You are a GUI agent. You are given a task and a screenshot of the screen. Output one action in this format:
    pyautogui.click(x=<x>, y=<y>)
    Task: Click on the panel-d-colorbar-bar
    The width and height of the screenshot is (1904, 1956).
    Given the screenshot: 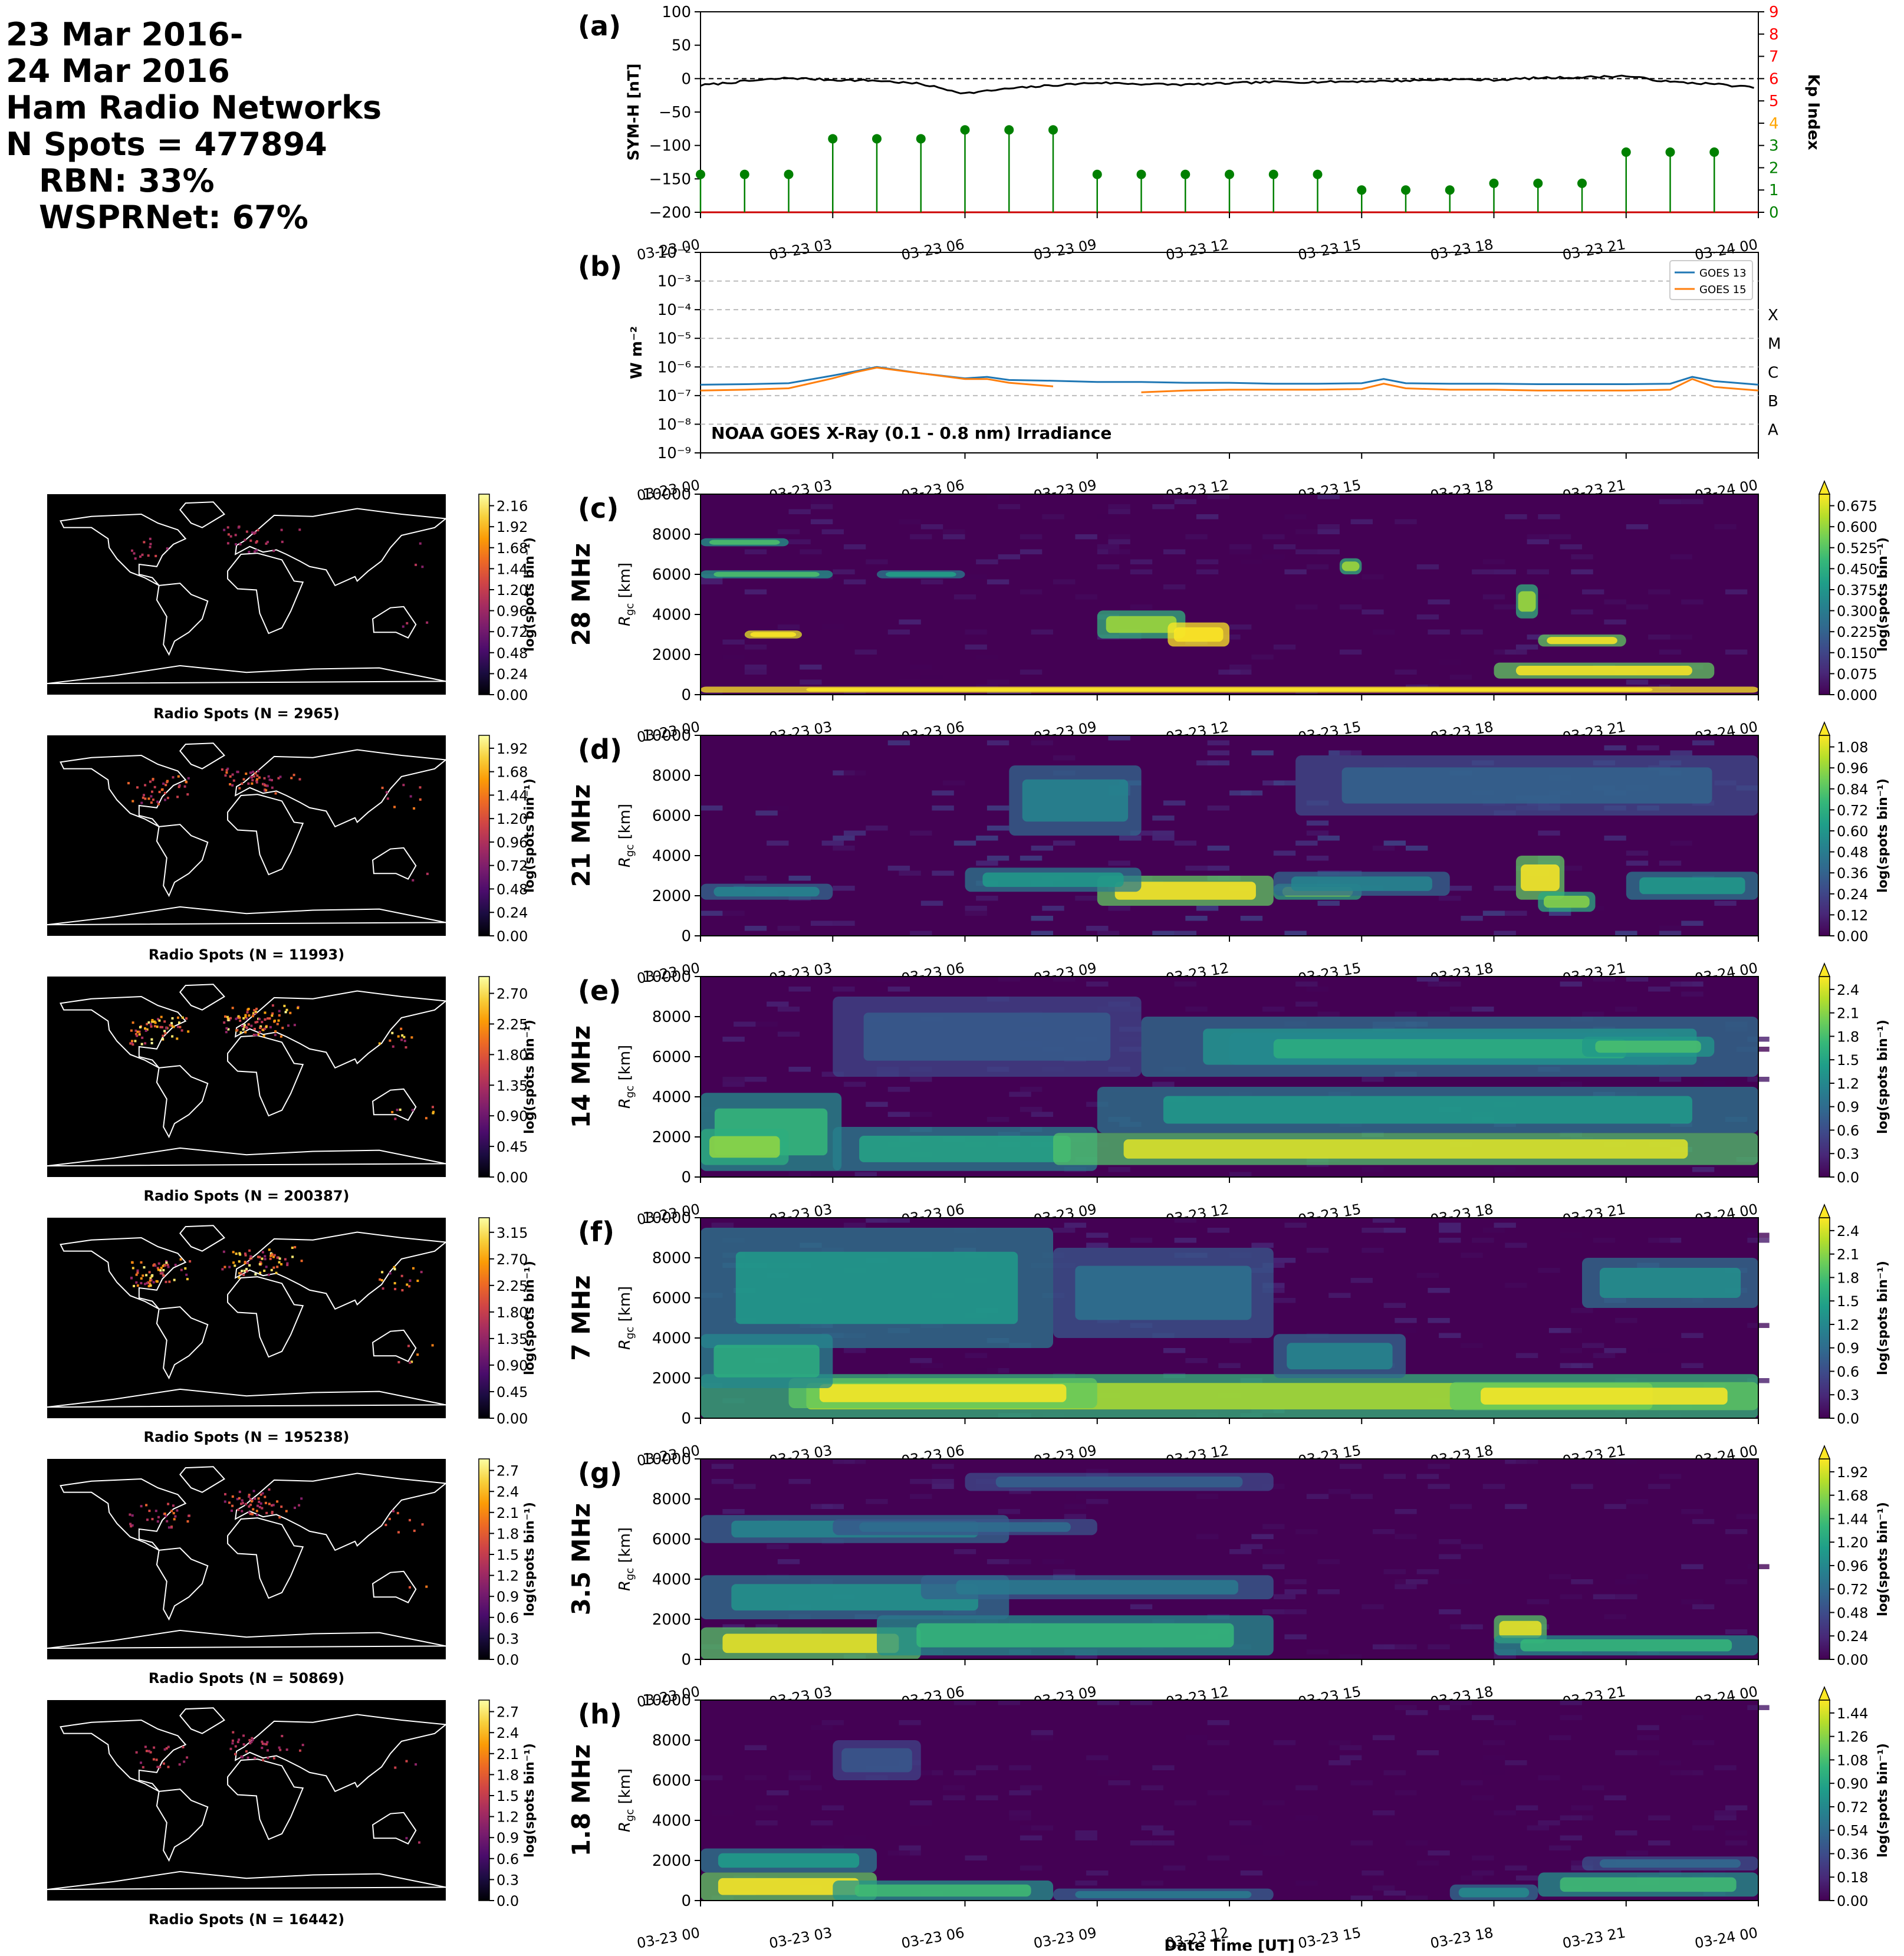 What is the action you would take?
    pyautogui.click(x=1824, y=835)
    